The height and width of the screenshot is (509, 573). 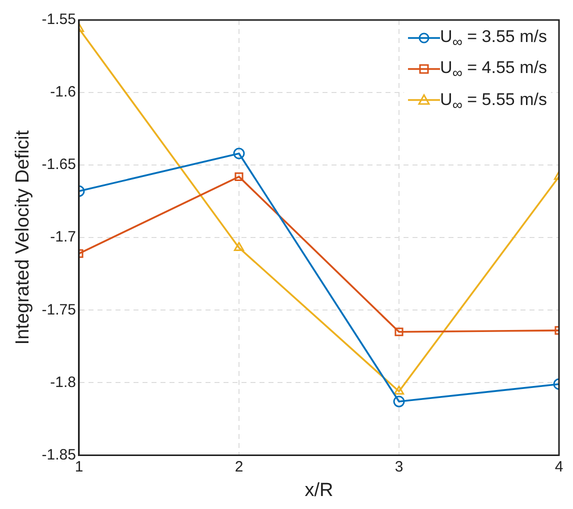 I want to click on legend-label: U$_{∞}$ = 5.55 m/s, so click(x=493, y=102).